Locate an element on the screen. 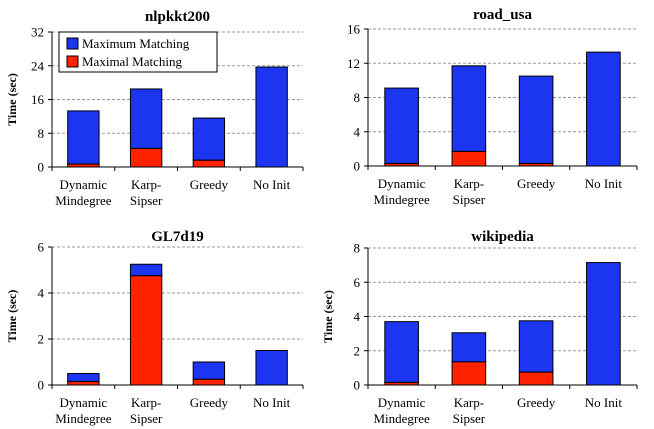 The image size is (654, 429). legend-swatch-maximal-matching is located at coordinates (72, 61).